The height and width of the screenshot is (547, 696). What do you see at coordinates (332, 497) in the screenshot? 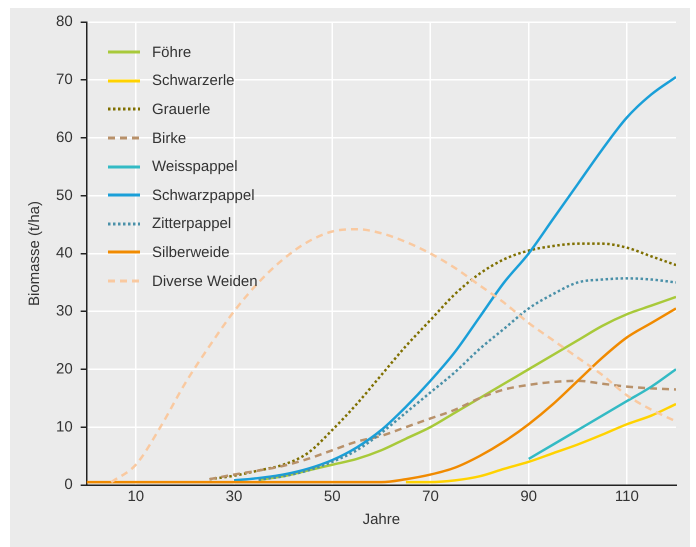
I see `x-tick-label: 50` at bounding box center [332, 497].